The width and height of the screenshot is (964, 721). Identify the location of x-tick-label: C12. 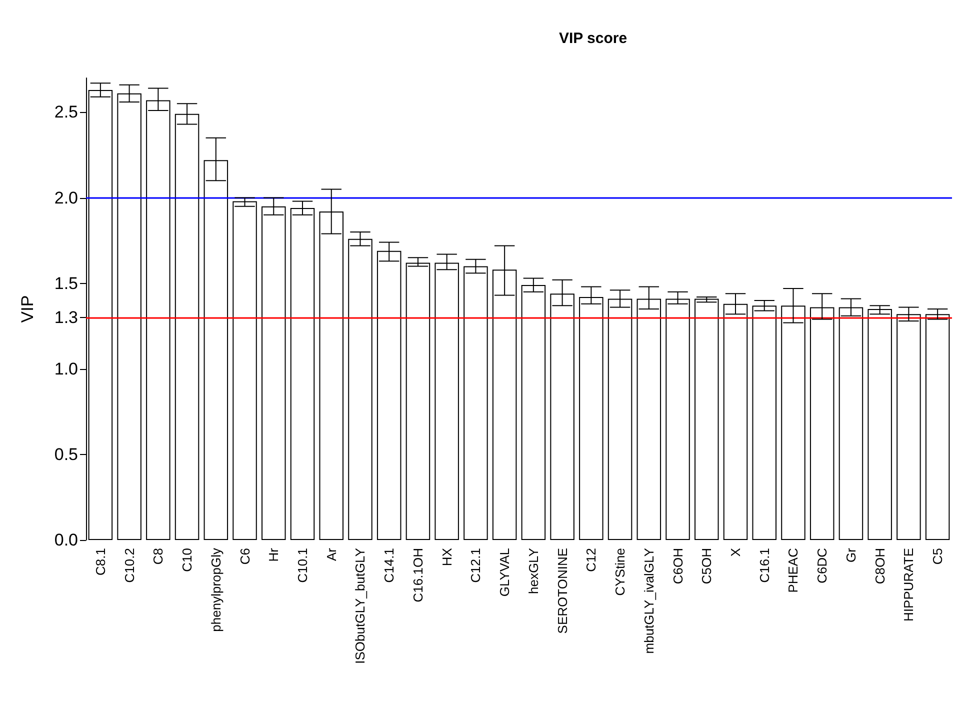
(591, 560).